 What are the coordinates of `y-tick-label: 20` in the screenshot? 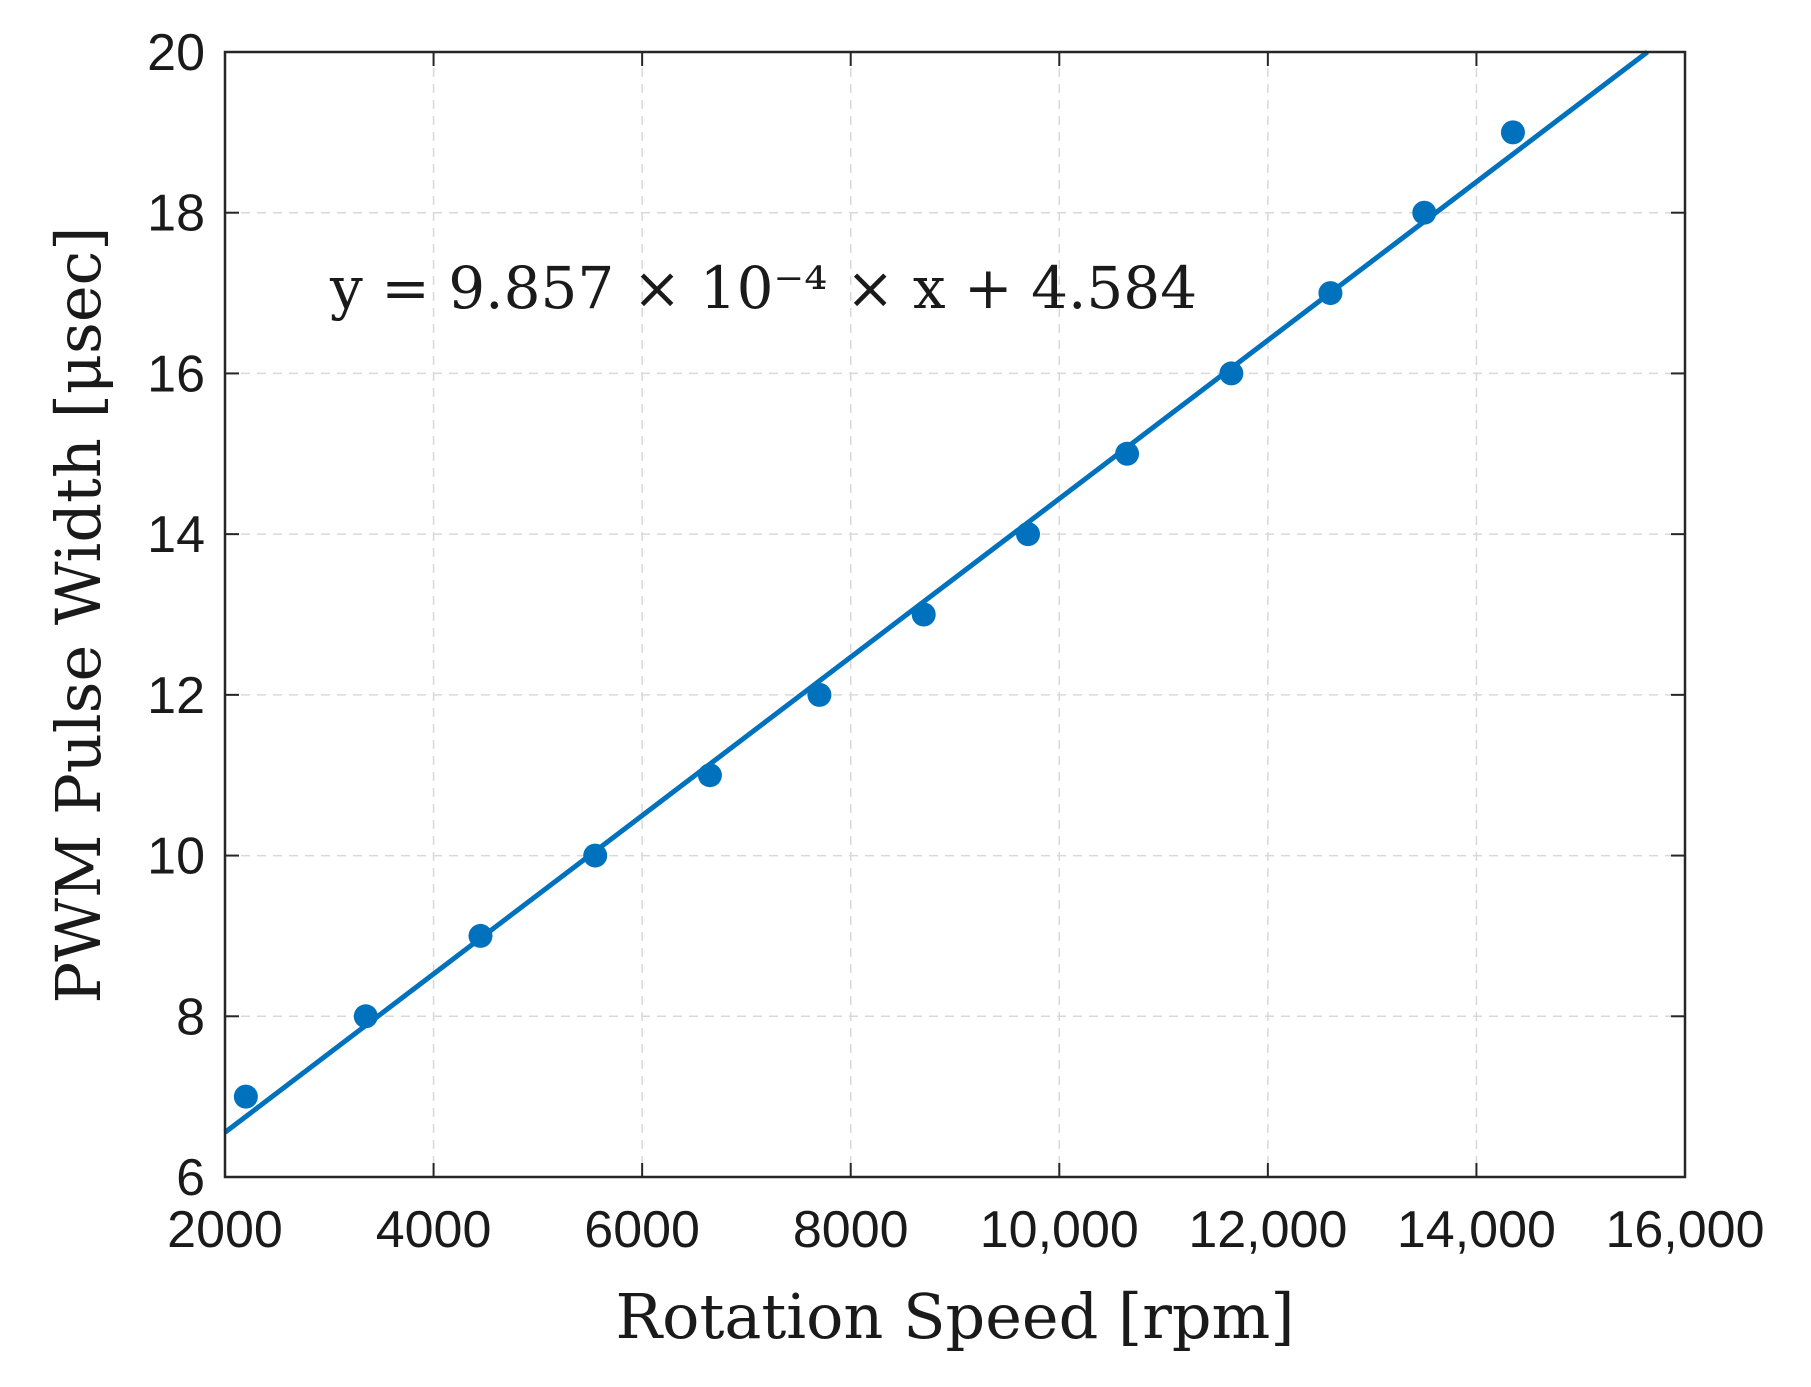 It's located at (176, 53).